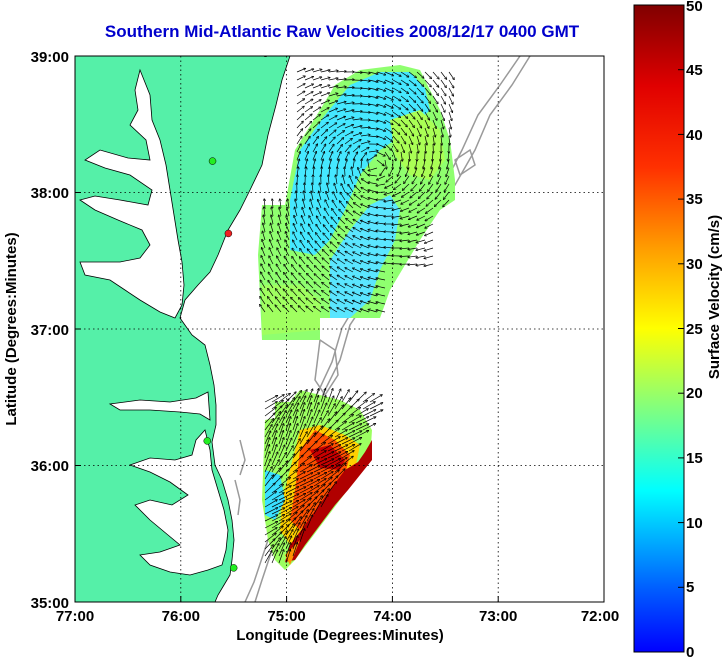 Image resolution: width=724 pixels, height=659 pixels. I want to click on colorbar-tick-label: 10, so click(694, 523).